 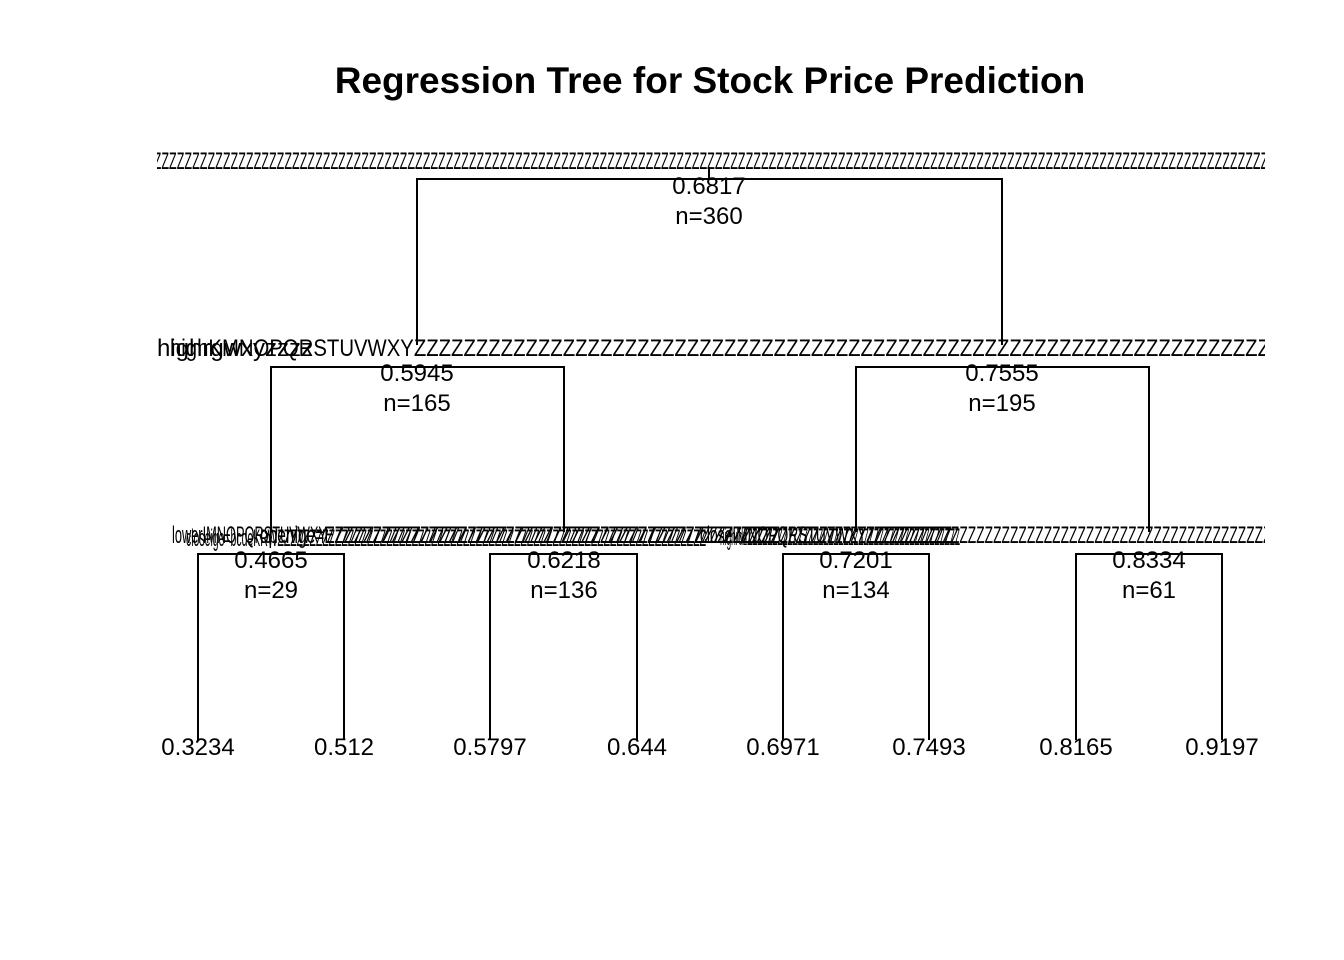 I want to click on node-rl-count: n=134, so click(x=855, y=590).